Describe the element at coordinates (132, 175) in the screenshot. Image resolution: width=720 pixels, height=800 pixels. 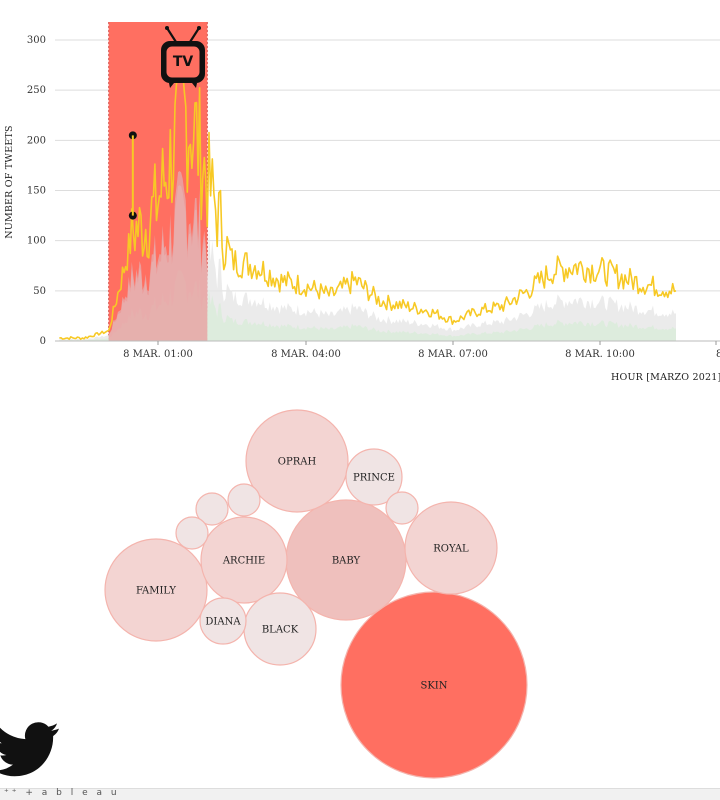
I see `band-markers` at that location.